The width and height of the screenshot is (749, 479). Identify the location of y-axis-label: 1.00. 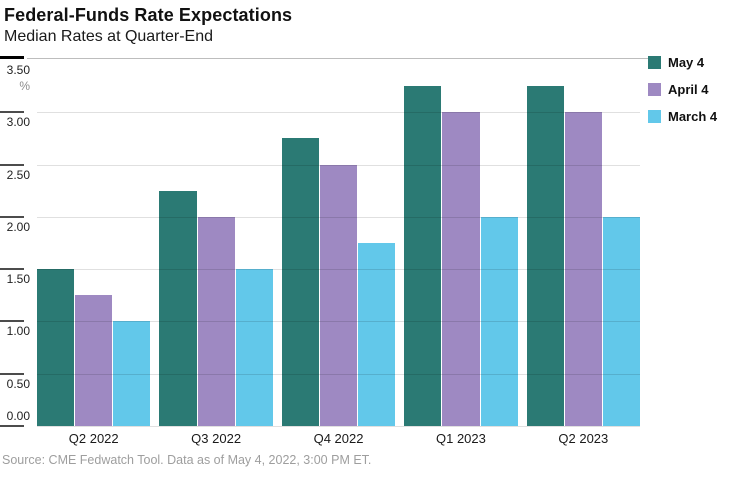
(18, 331).